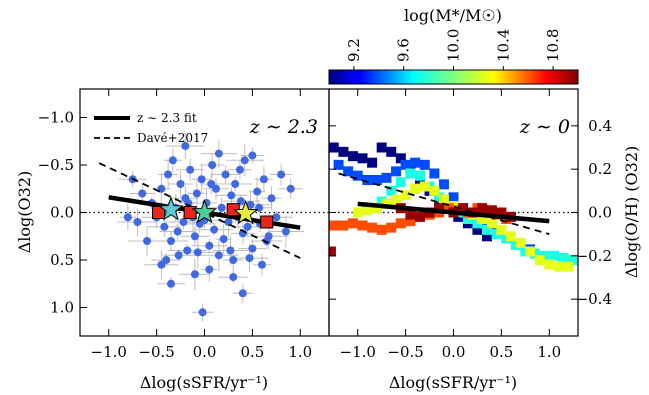 This screenshot has height=395, width=649. Describe the element at coordinates (501, 352) in the screenshot. I see `right-xtick-label: 0.5` at that location.